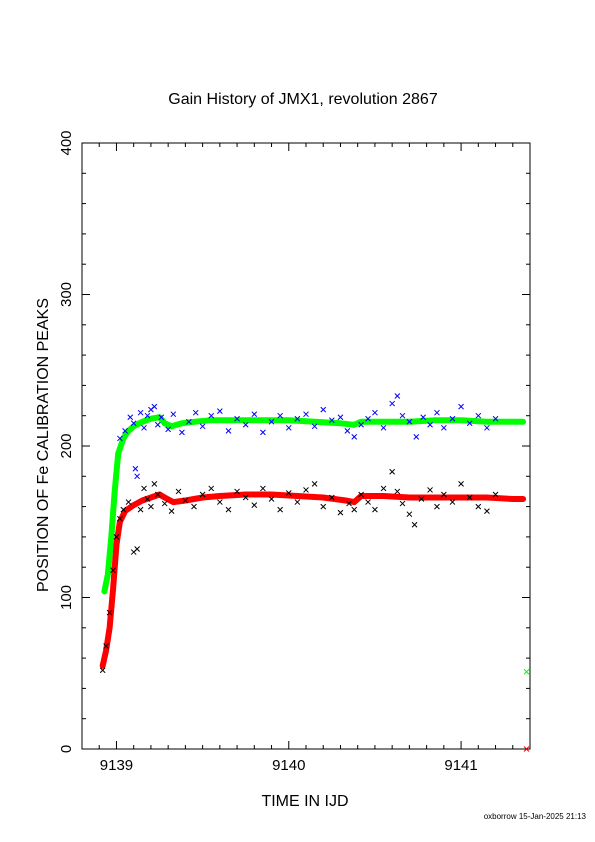 This screenshot has height=842, width=595. Describe the element at coordinates (460, 765) in the screenshot. I see `x-tick-label: 9141` at that location.